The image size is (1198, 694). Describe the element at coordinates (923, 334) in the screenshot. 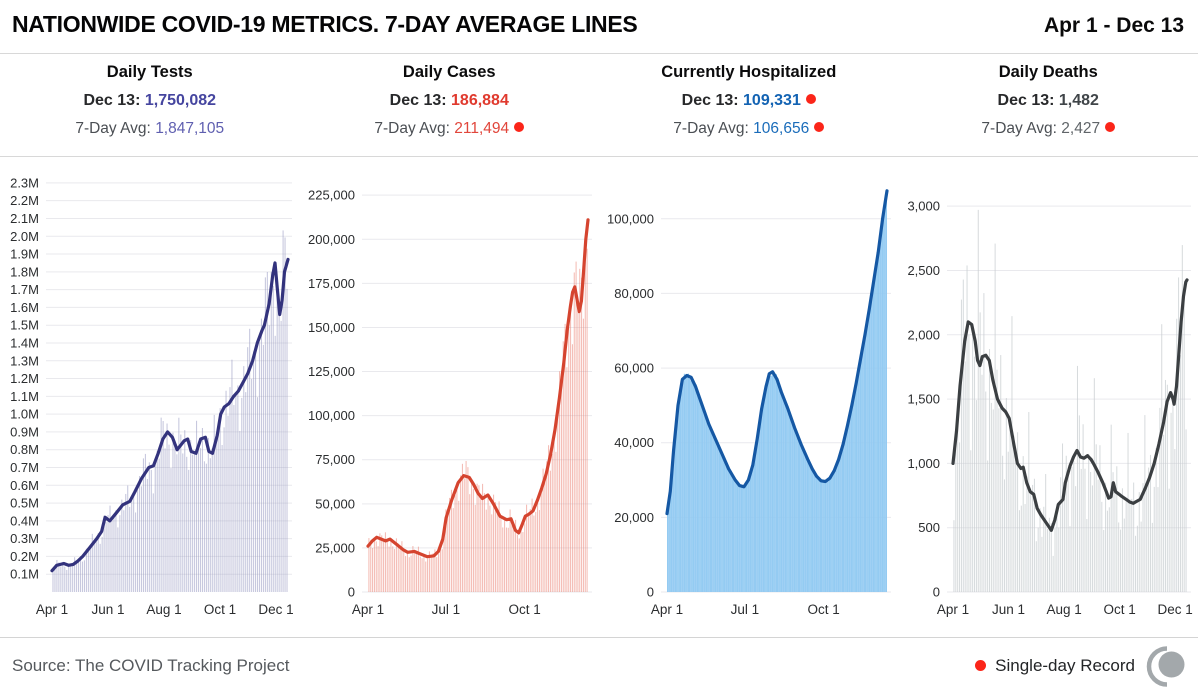

I see `svg-text: 2,000` at that location.